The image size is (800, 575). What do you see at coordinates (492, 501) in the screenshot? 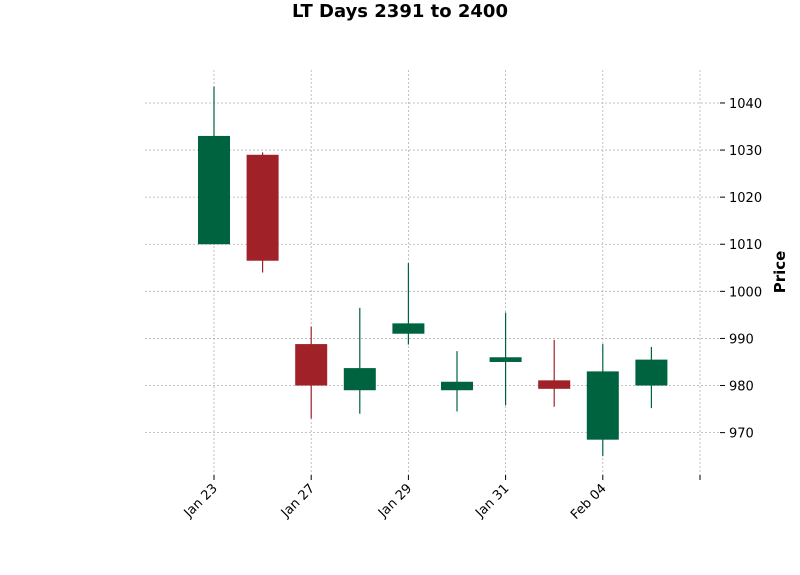
I see `x-tick-label: Jan 31` at bounding box center [492, 501].